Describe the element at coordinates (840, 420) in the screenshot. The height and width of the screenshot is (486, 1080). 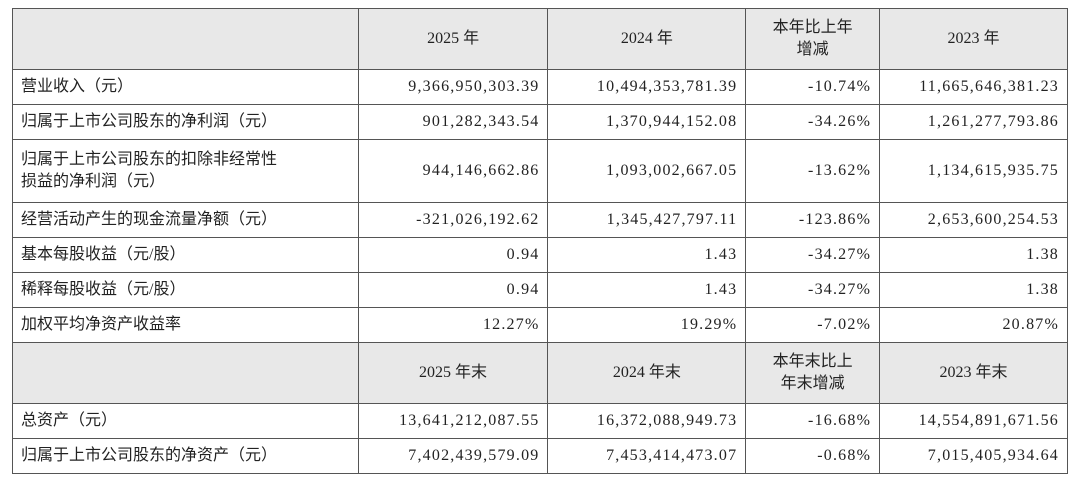
I see `value-text: -16.68%` at that location.